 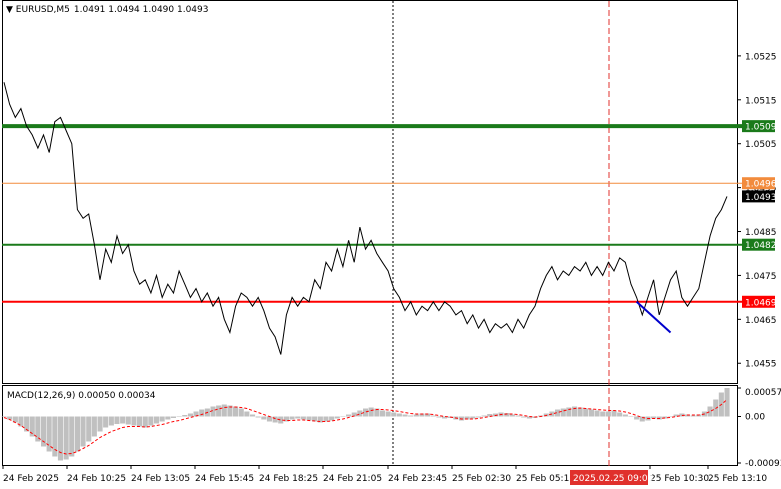 What do you see at coordinates (761, 185) in the screenshot?
I see `price-tag-label: 1.0496` at bounding box center [761, 185].